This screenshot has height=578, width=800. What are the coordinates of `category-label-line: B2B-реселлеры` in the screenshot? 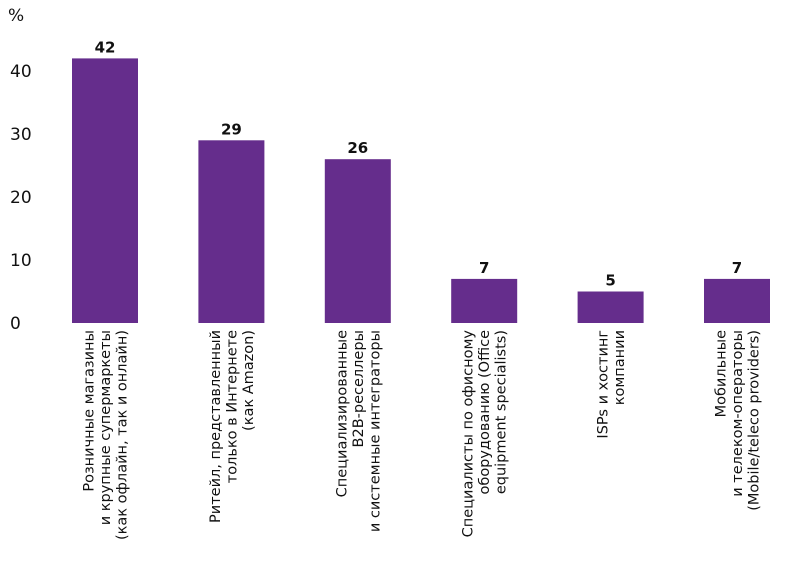 It's located at (359, 388).